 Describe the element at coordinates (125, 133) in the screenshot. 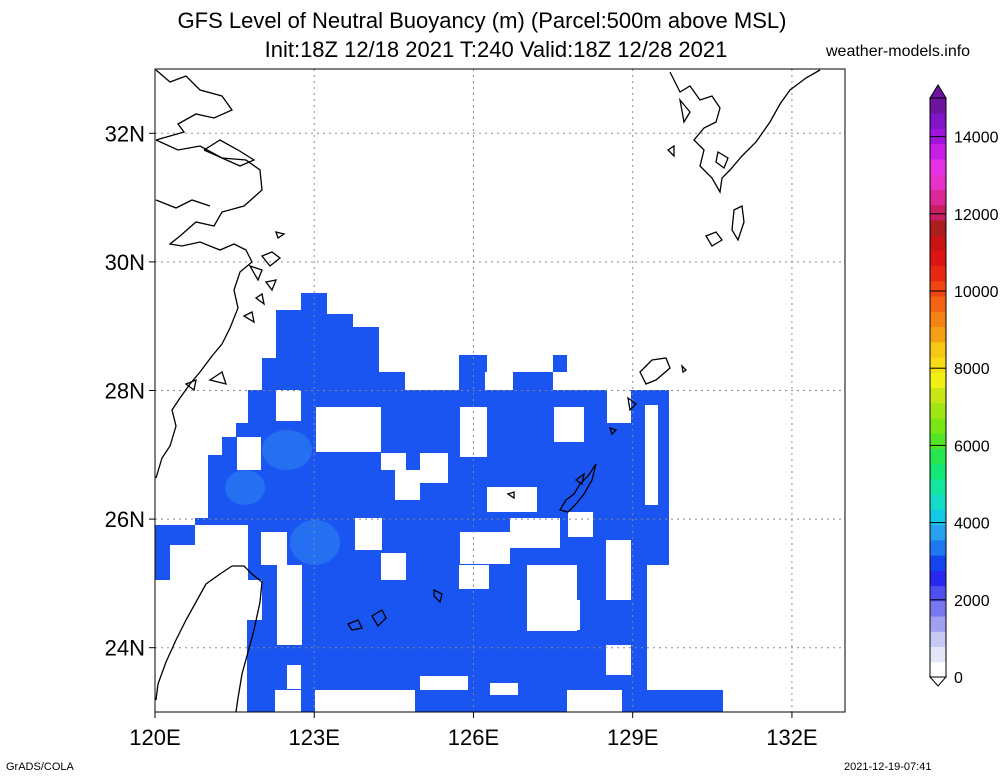

I see `lat-label-32N: 32N` at that location.